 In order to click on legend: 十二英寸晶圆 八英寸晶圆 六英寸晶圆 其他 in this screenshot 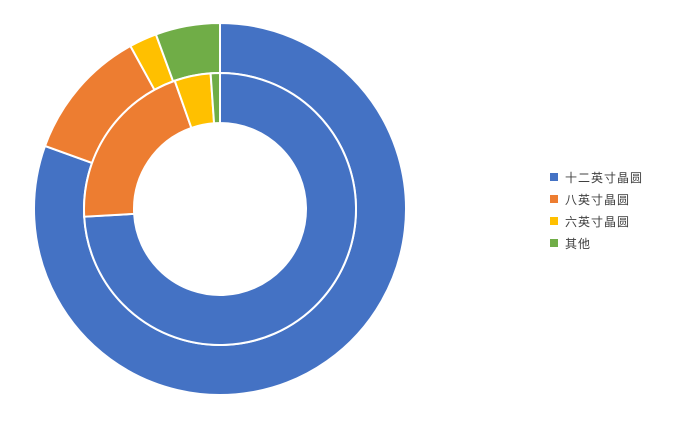, I will do `click(596, 210)`.